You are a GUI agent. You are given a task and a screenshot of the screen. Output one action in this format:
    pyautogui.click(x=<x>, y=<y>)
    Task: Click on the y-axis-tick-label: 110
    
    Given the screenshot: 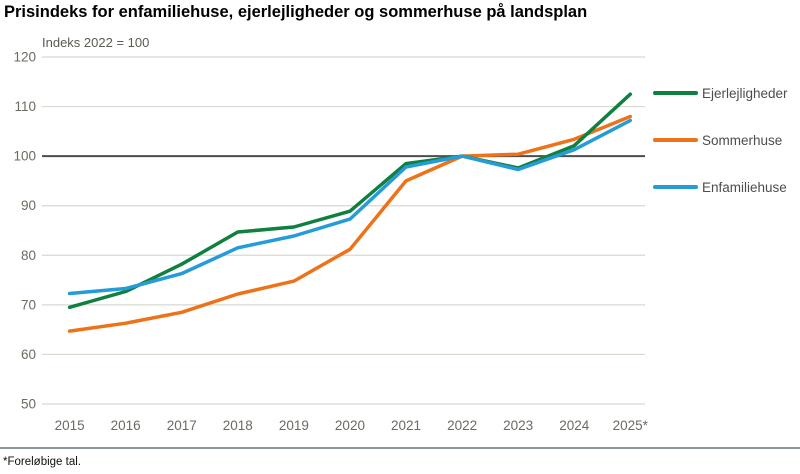 What is the action you would take?
    pyautogui.click(x=25, y=106)
    